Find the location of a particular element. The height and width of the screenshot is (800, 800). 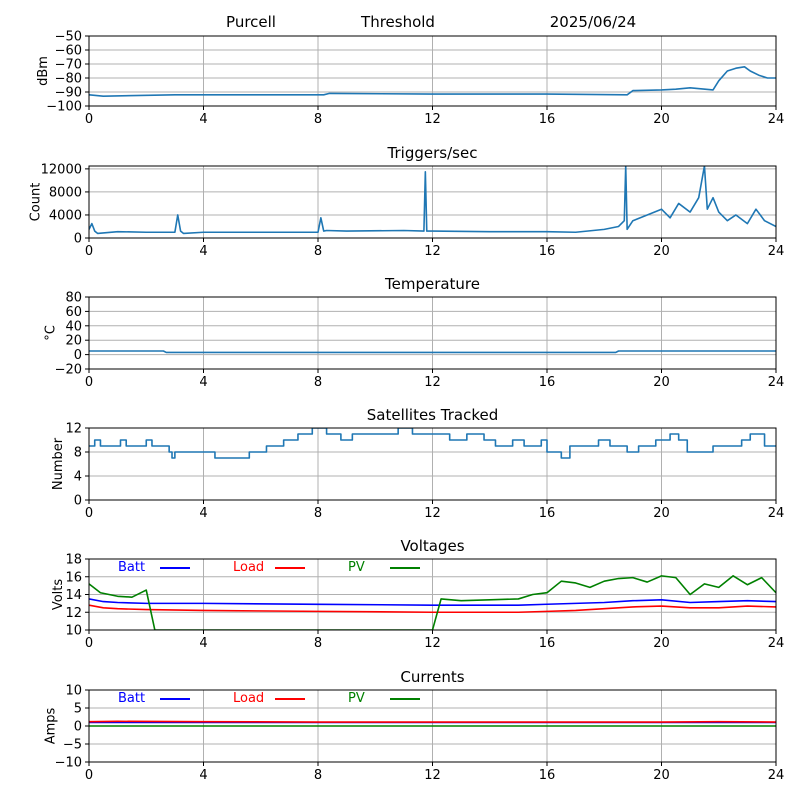

y-tick-label: 8000 is located at coordinates (65, 192).